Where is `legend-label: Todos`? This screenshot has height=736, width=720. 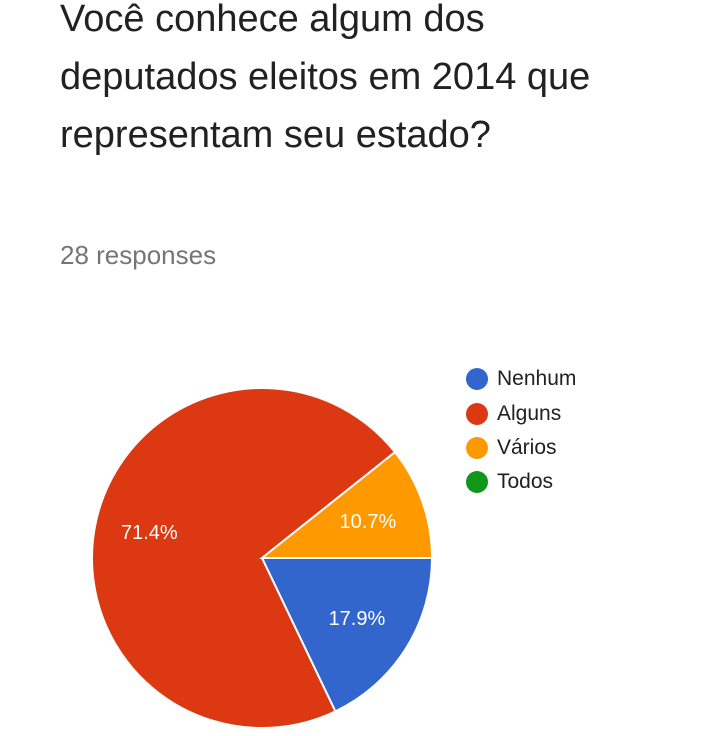
legend-label: Todos is located at coordinates (525, 482).